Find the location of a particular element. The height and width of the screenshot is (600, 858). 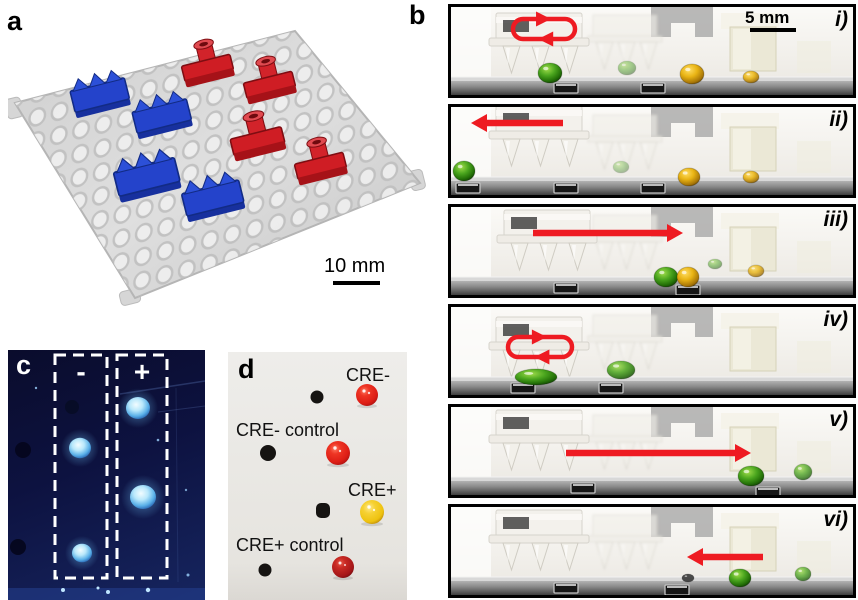

yellow-droplet-cre-plus is located at coordinates (372, 513).